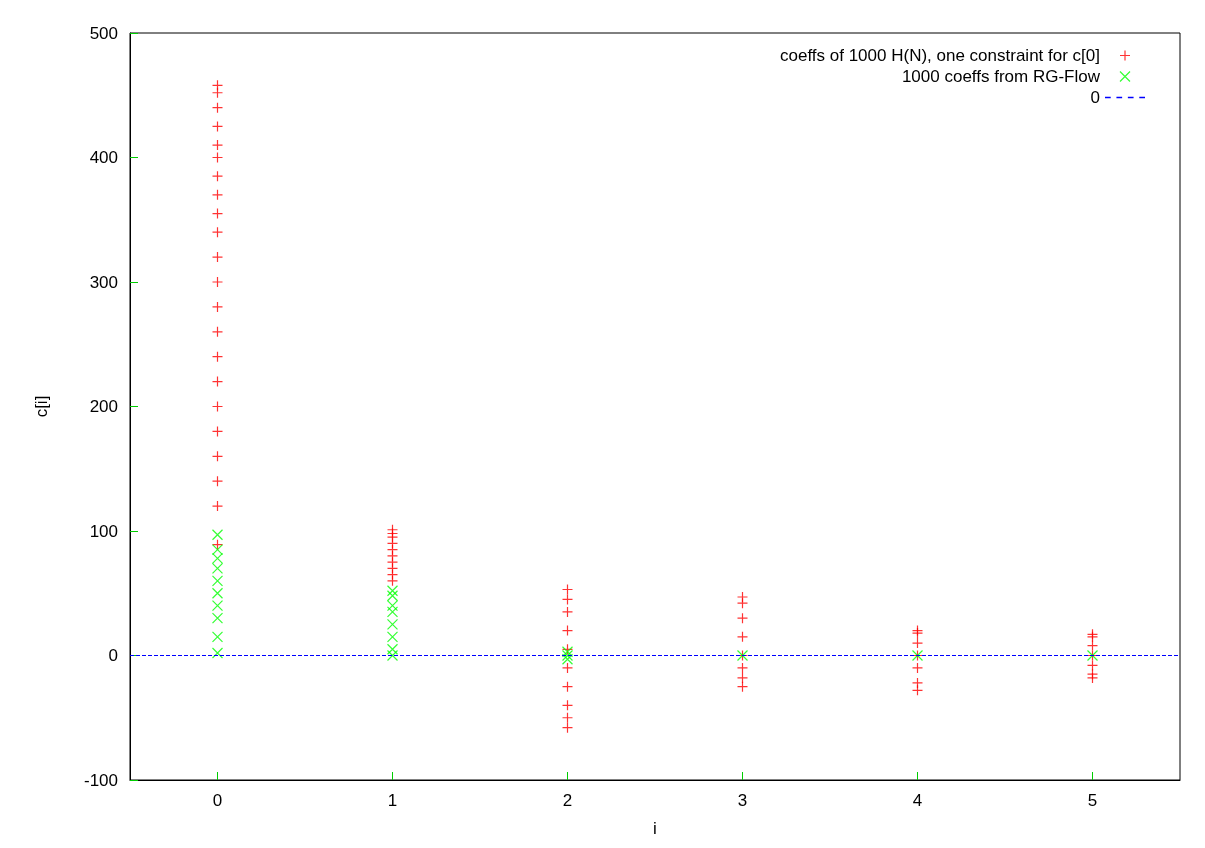 The image size is (1205, 848). What do you see at coordinates (103, 157) in the screenshot?
I see `y-tick-label: 400` at bounding box center [103, 157].